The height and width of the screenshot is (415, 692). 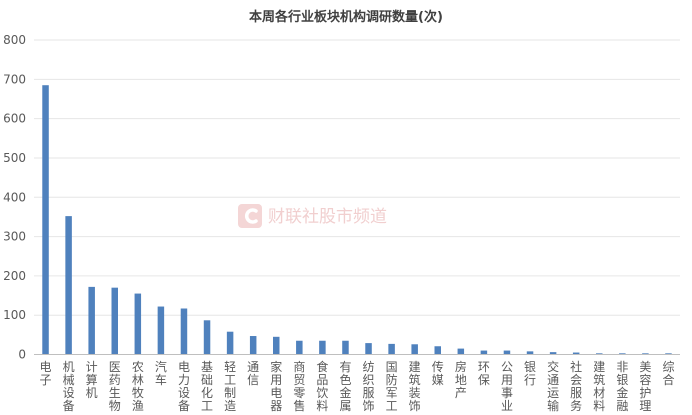 What do you see at coordinates (22, 355) in the screenshot?
I see `y-tick-label: 0` at bounding box center [22, 355].